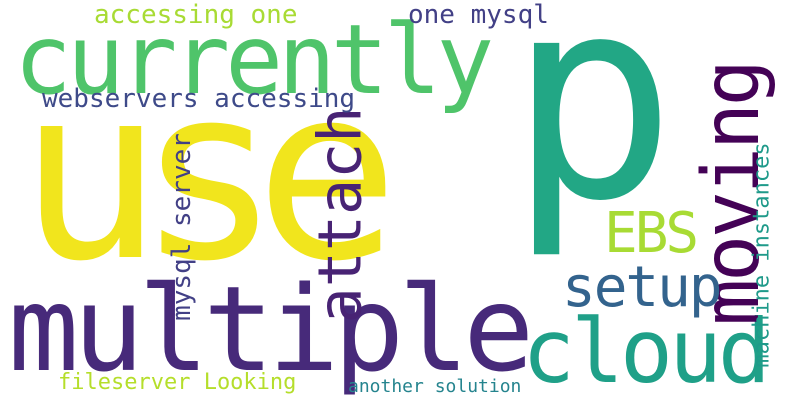 The height and width of the screenshot is (400, 800). Describe the element at coordinates (435, 386) in the screenshot. I see `word-another-solution: another solution` at that location.